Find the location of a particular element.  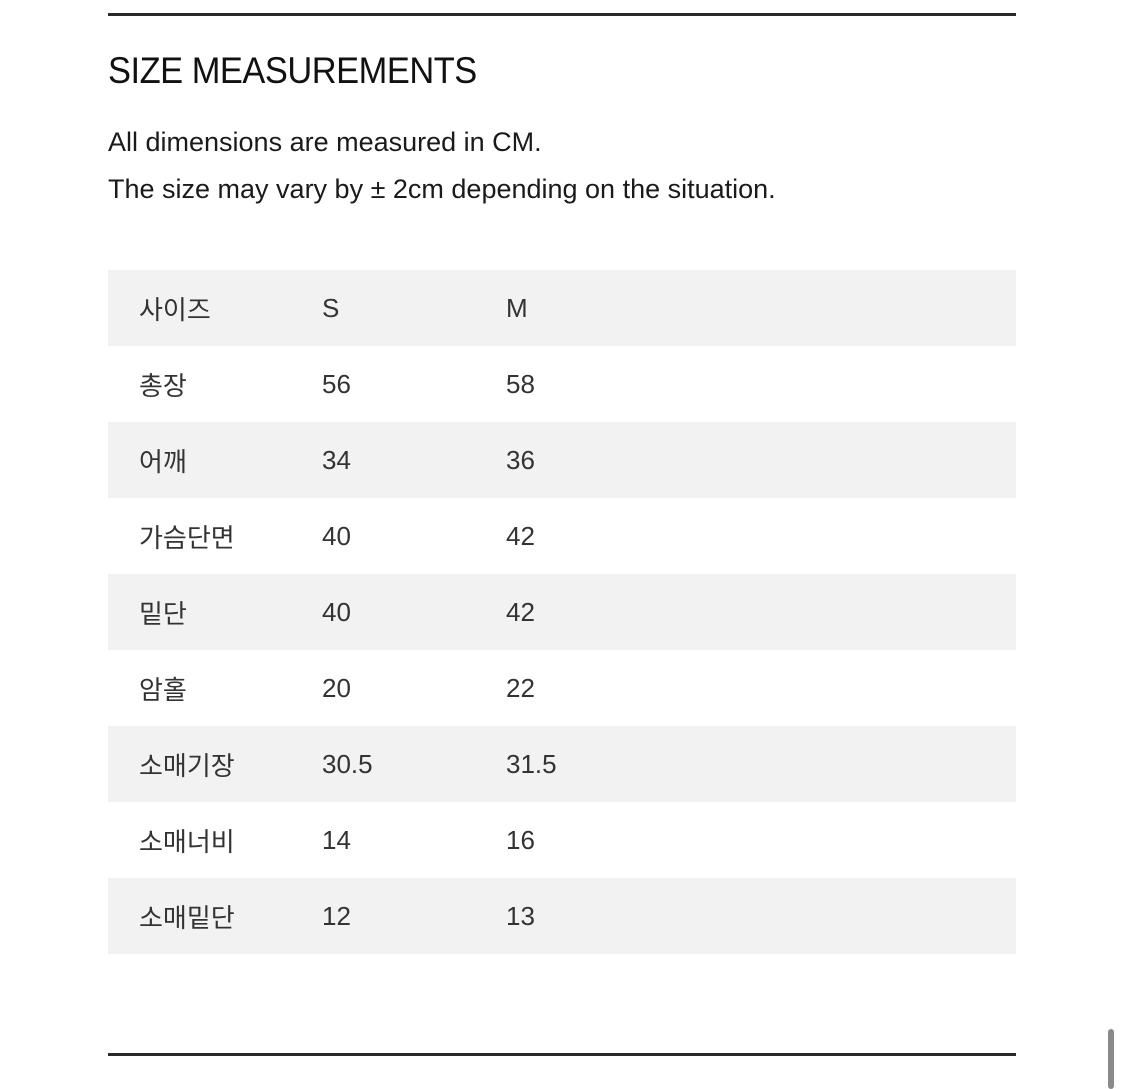

measurement-label: 소매기장 is located at coordinates (187, 765).